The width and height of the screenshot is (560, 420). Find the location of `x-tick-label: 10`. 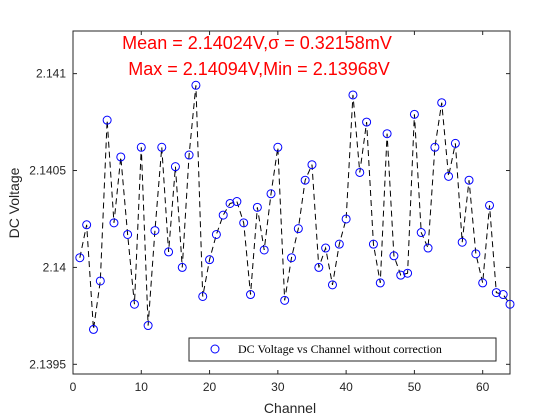

x-tick-label: 10 is located at coordinates (142, 387).